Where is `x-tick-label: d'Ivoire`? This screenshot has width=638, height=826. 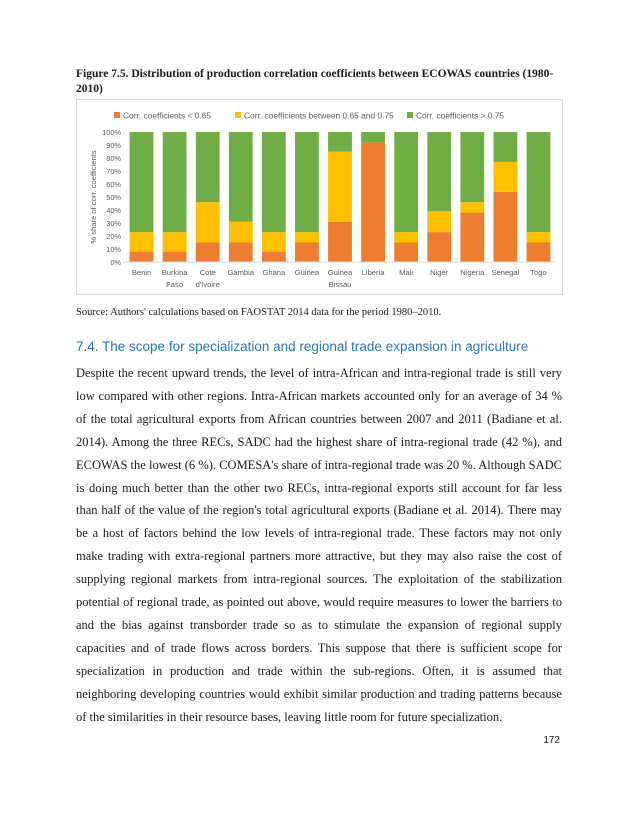
x-tick-label: d'Ivoire is located at coordinates (208, 284).